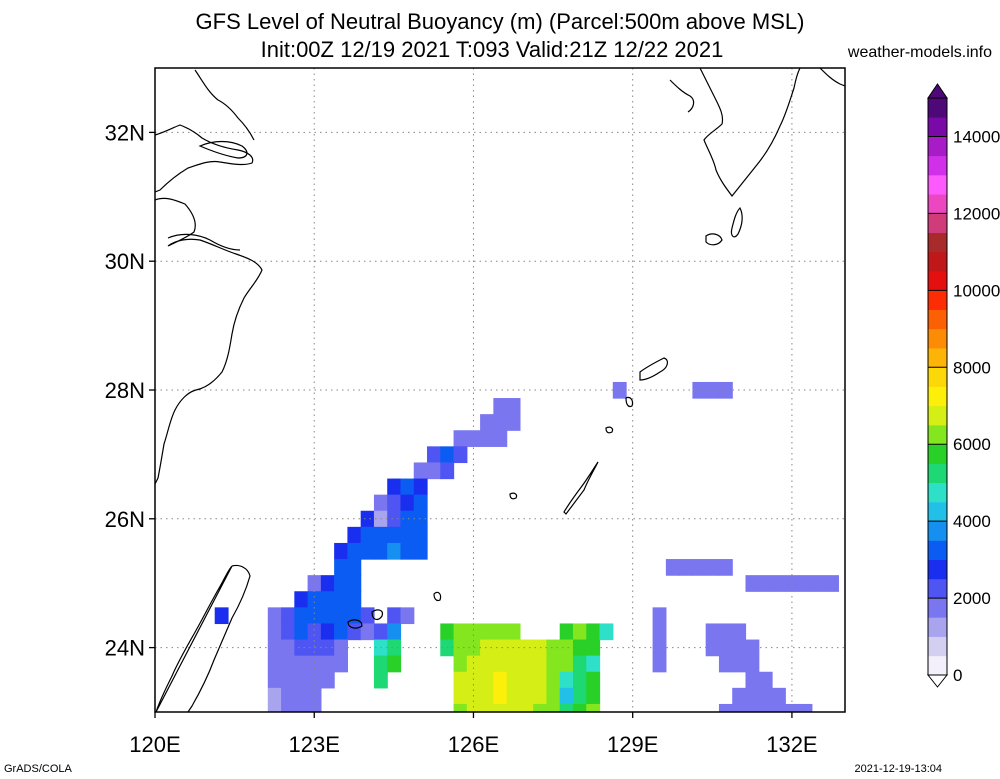  I want to click on coastline-china, so click(209, 304).